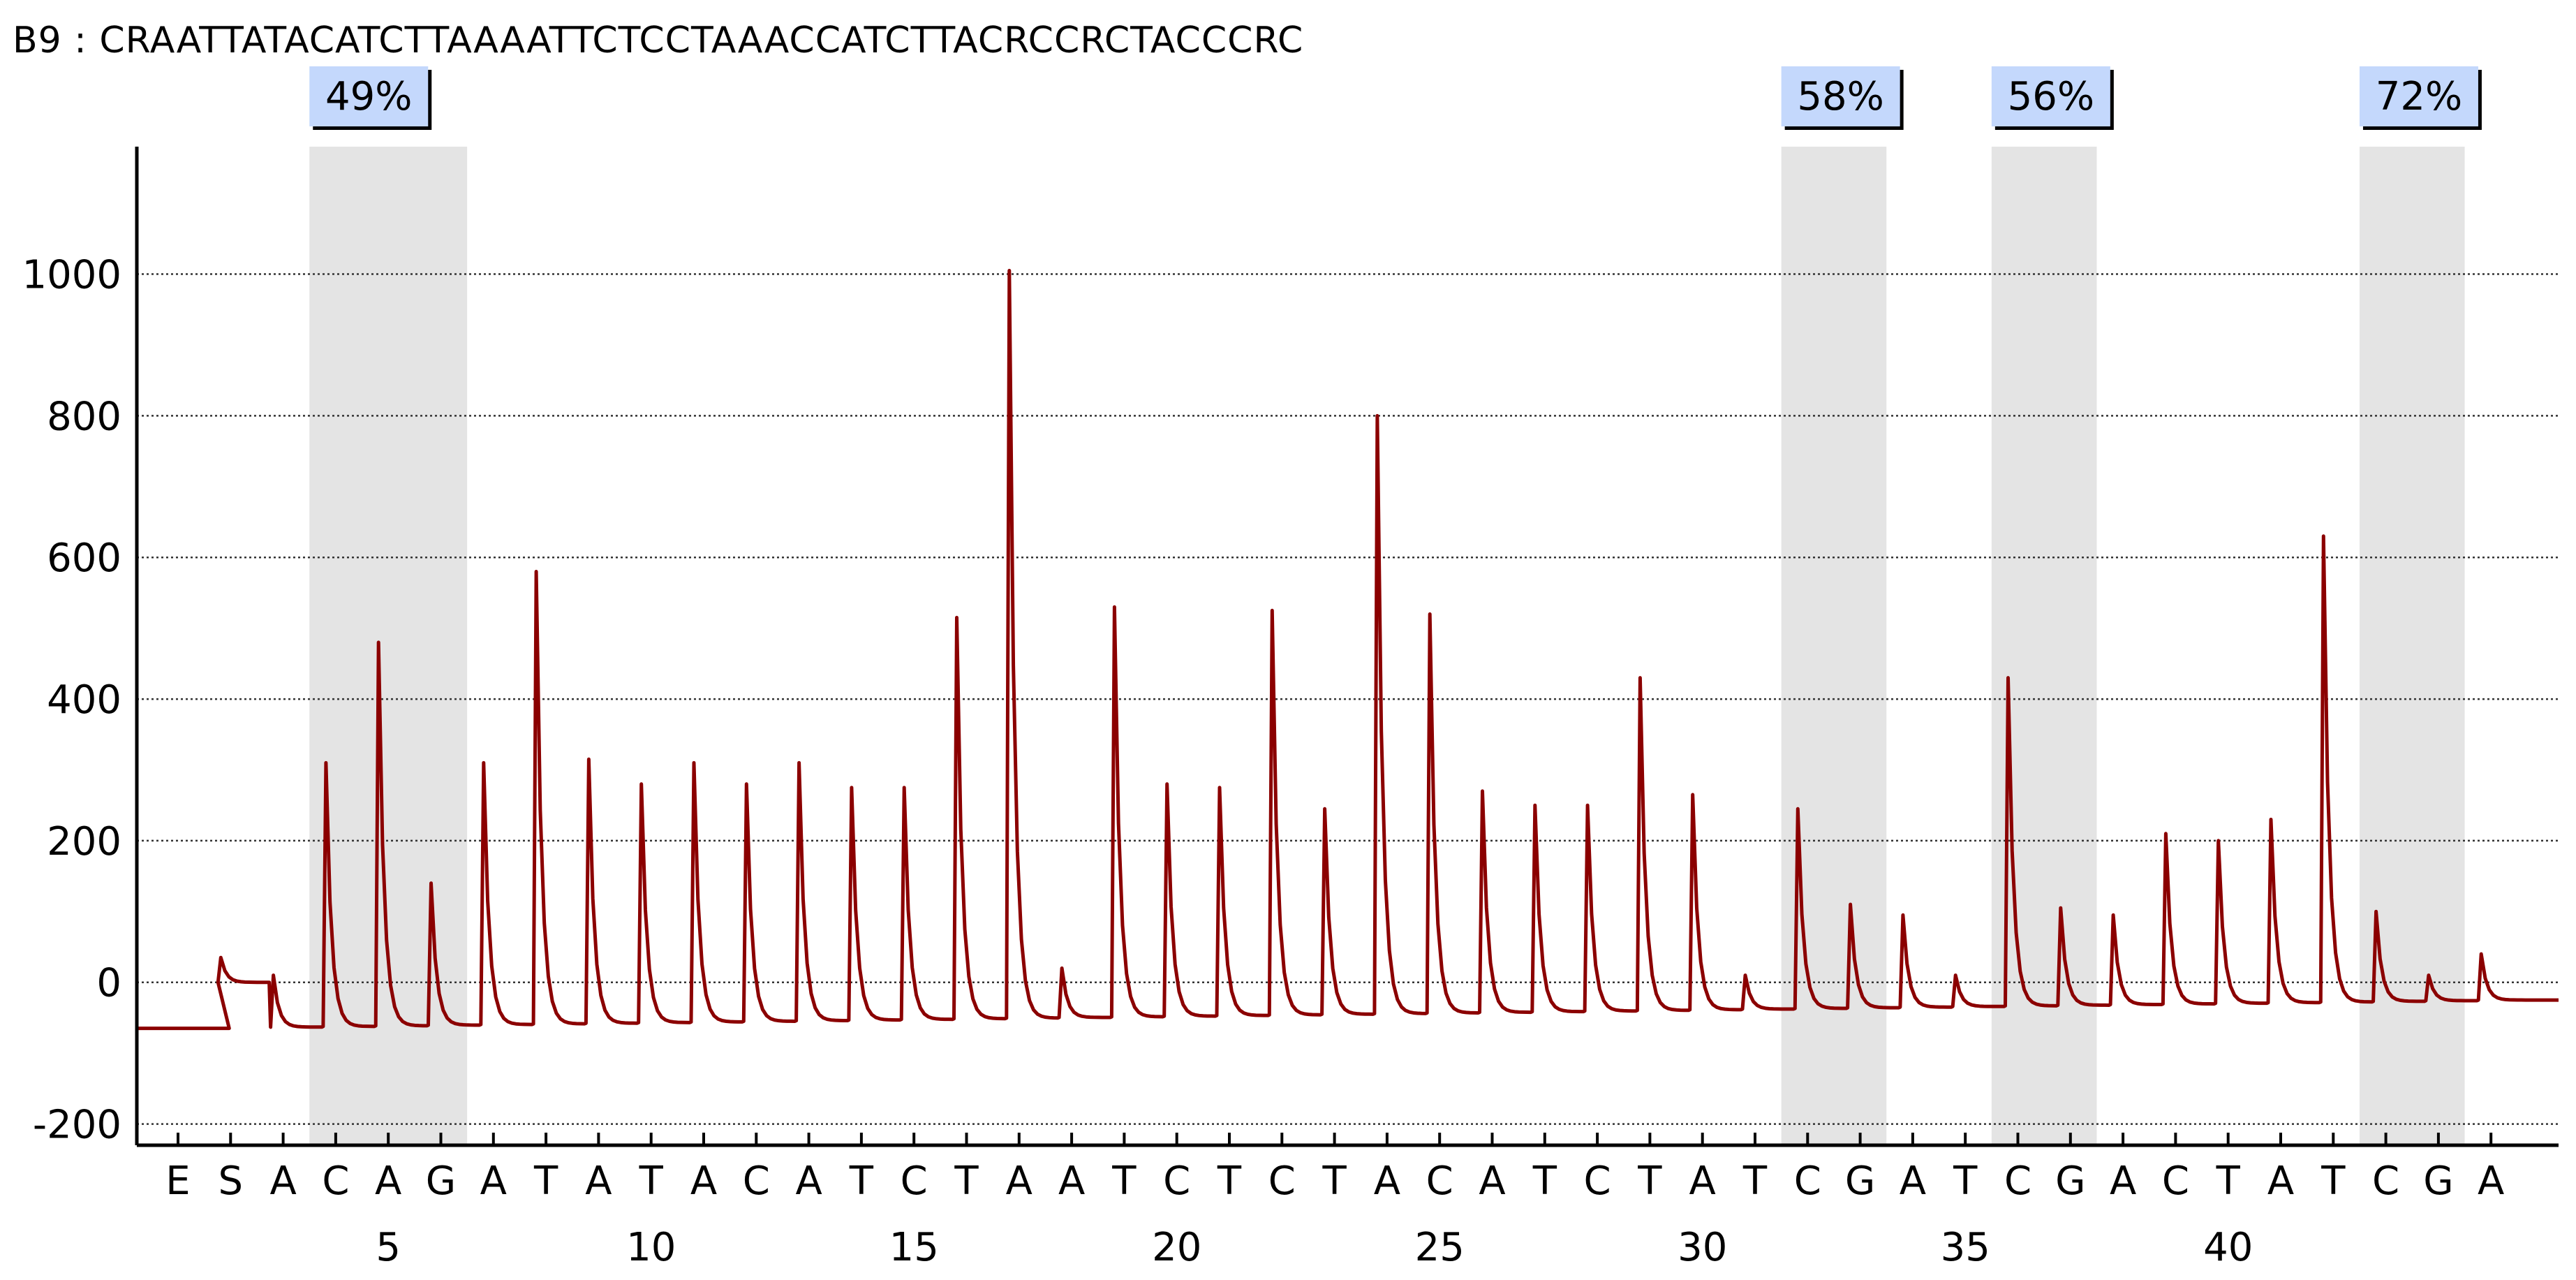  Describe the element at coordinates (1702, 1247) in the screenshot. I see `x-tick-label: 30` at that location.